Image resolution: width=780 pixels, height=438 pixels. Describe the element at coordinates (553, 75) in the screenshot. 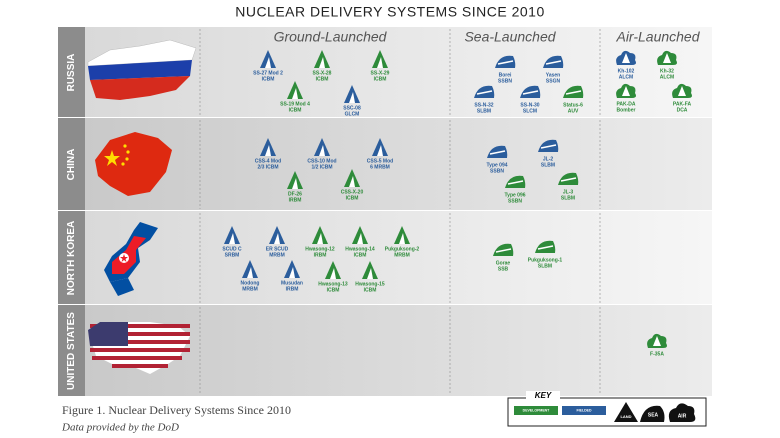

I see `system-name: Yasen` at that location.